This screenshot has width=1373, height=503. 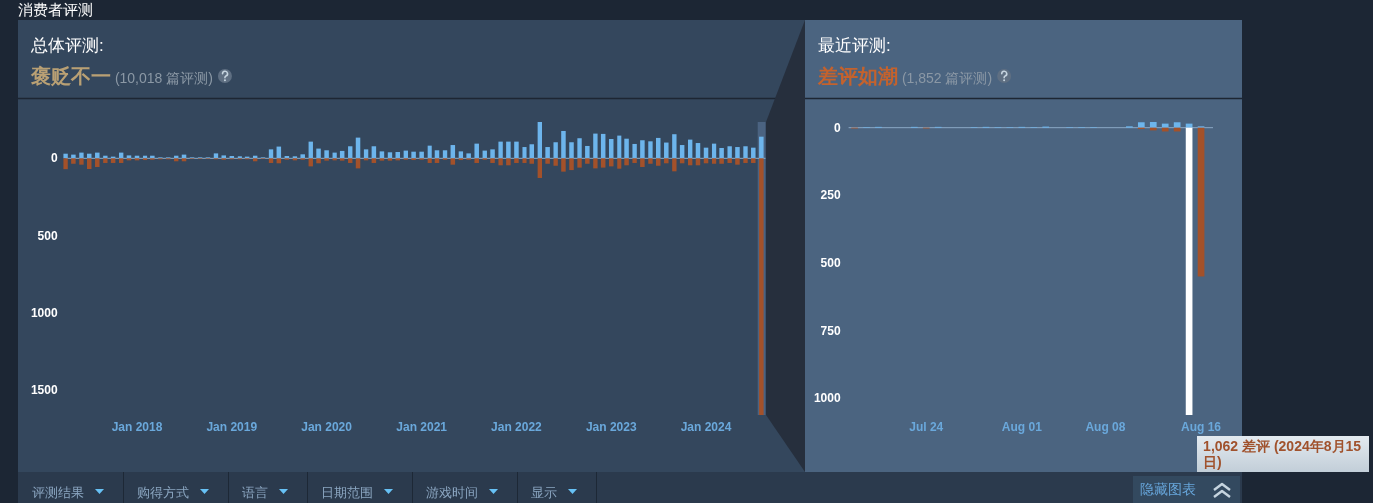 What do you see at coordinates (905, 76) in the screenshot?
I see `chart-subtitle: 差评如潮 (1,852 篇评测)` at bounding box center [905, 76].